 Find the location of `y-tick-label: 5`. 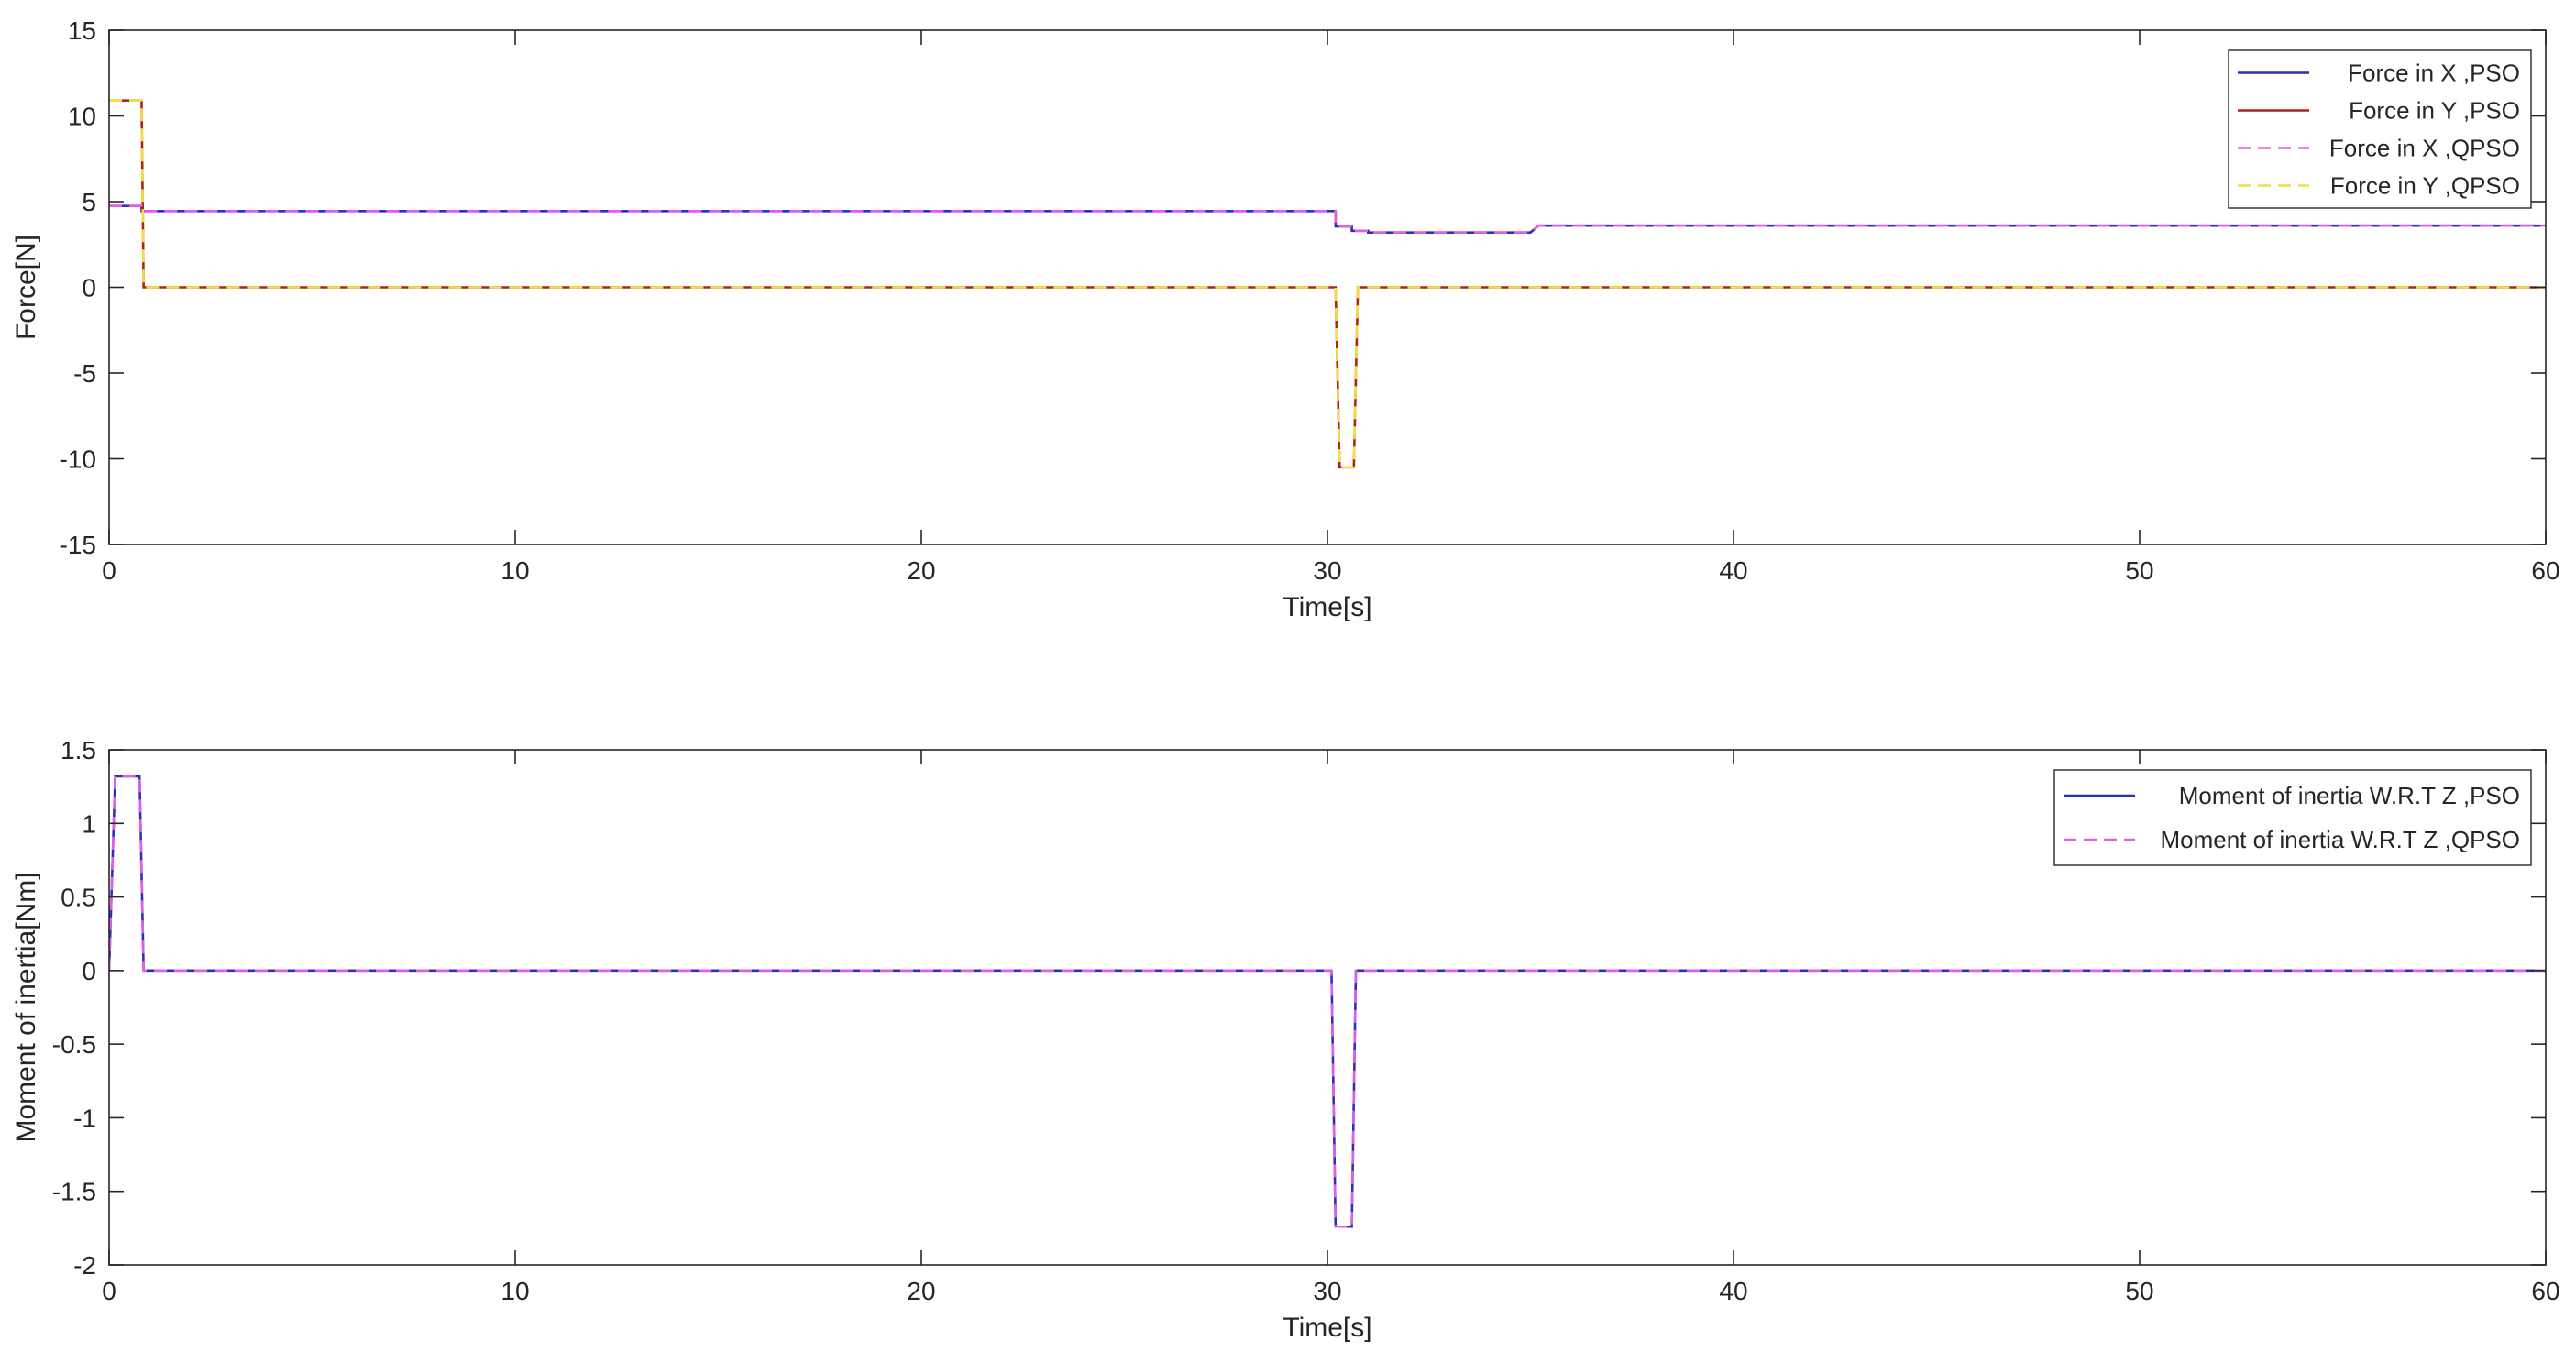

y-tick-label: 5 is located at coordinates (89, 202).